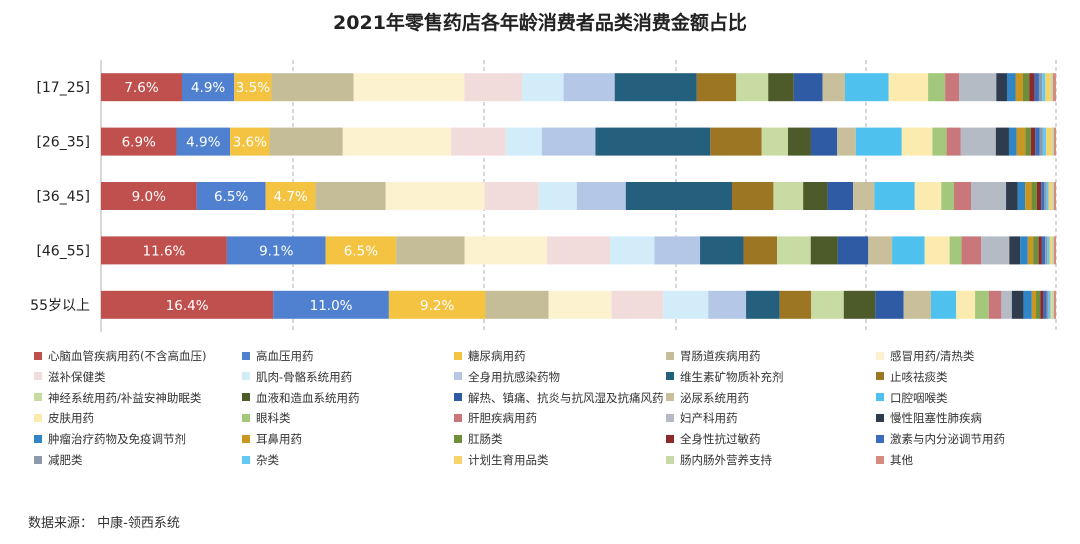 The height and width of the screenshot is (544, 1080). I want to click on legend-label: 眼科类, so click(273, 418).